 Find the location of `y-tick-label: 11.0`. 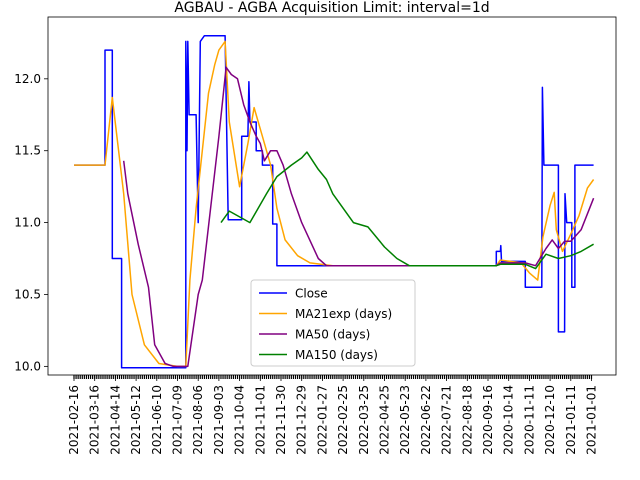

y-tick-label: 11.0 is located at coordinates (27, 223).